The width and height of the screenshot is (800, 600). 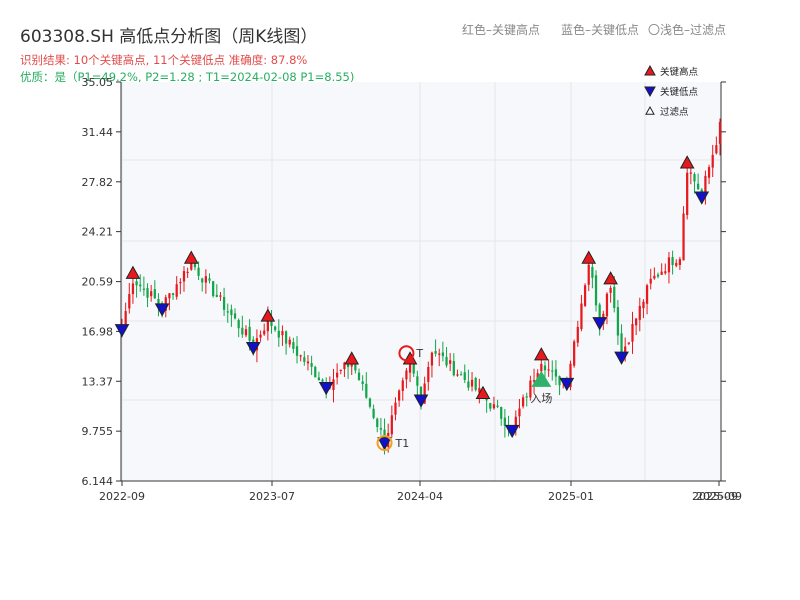 I want to click on x-tick-label-overlap: 2025-09, so click(x=715, y=496).